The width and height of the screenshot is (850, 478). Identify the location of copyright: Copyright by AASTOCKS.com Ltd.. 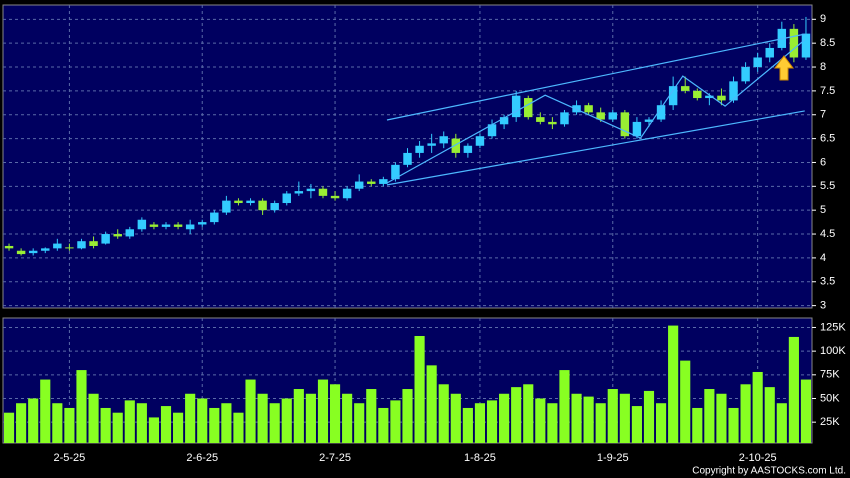
(769, 471).